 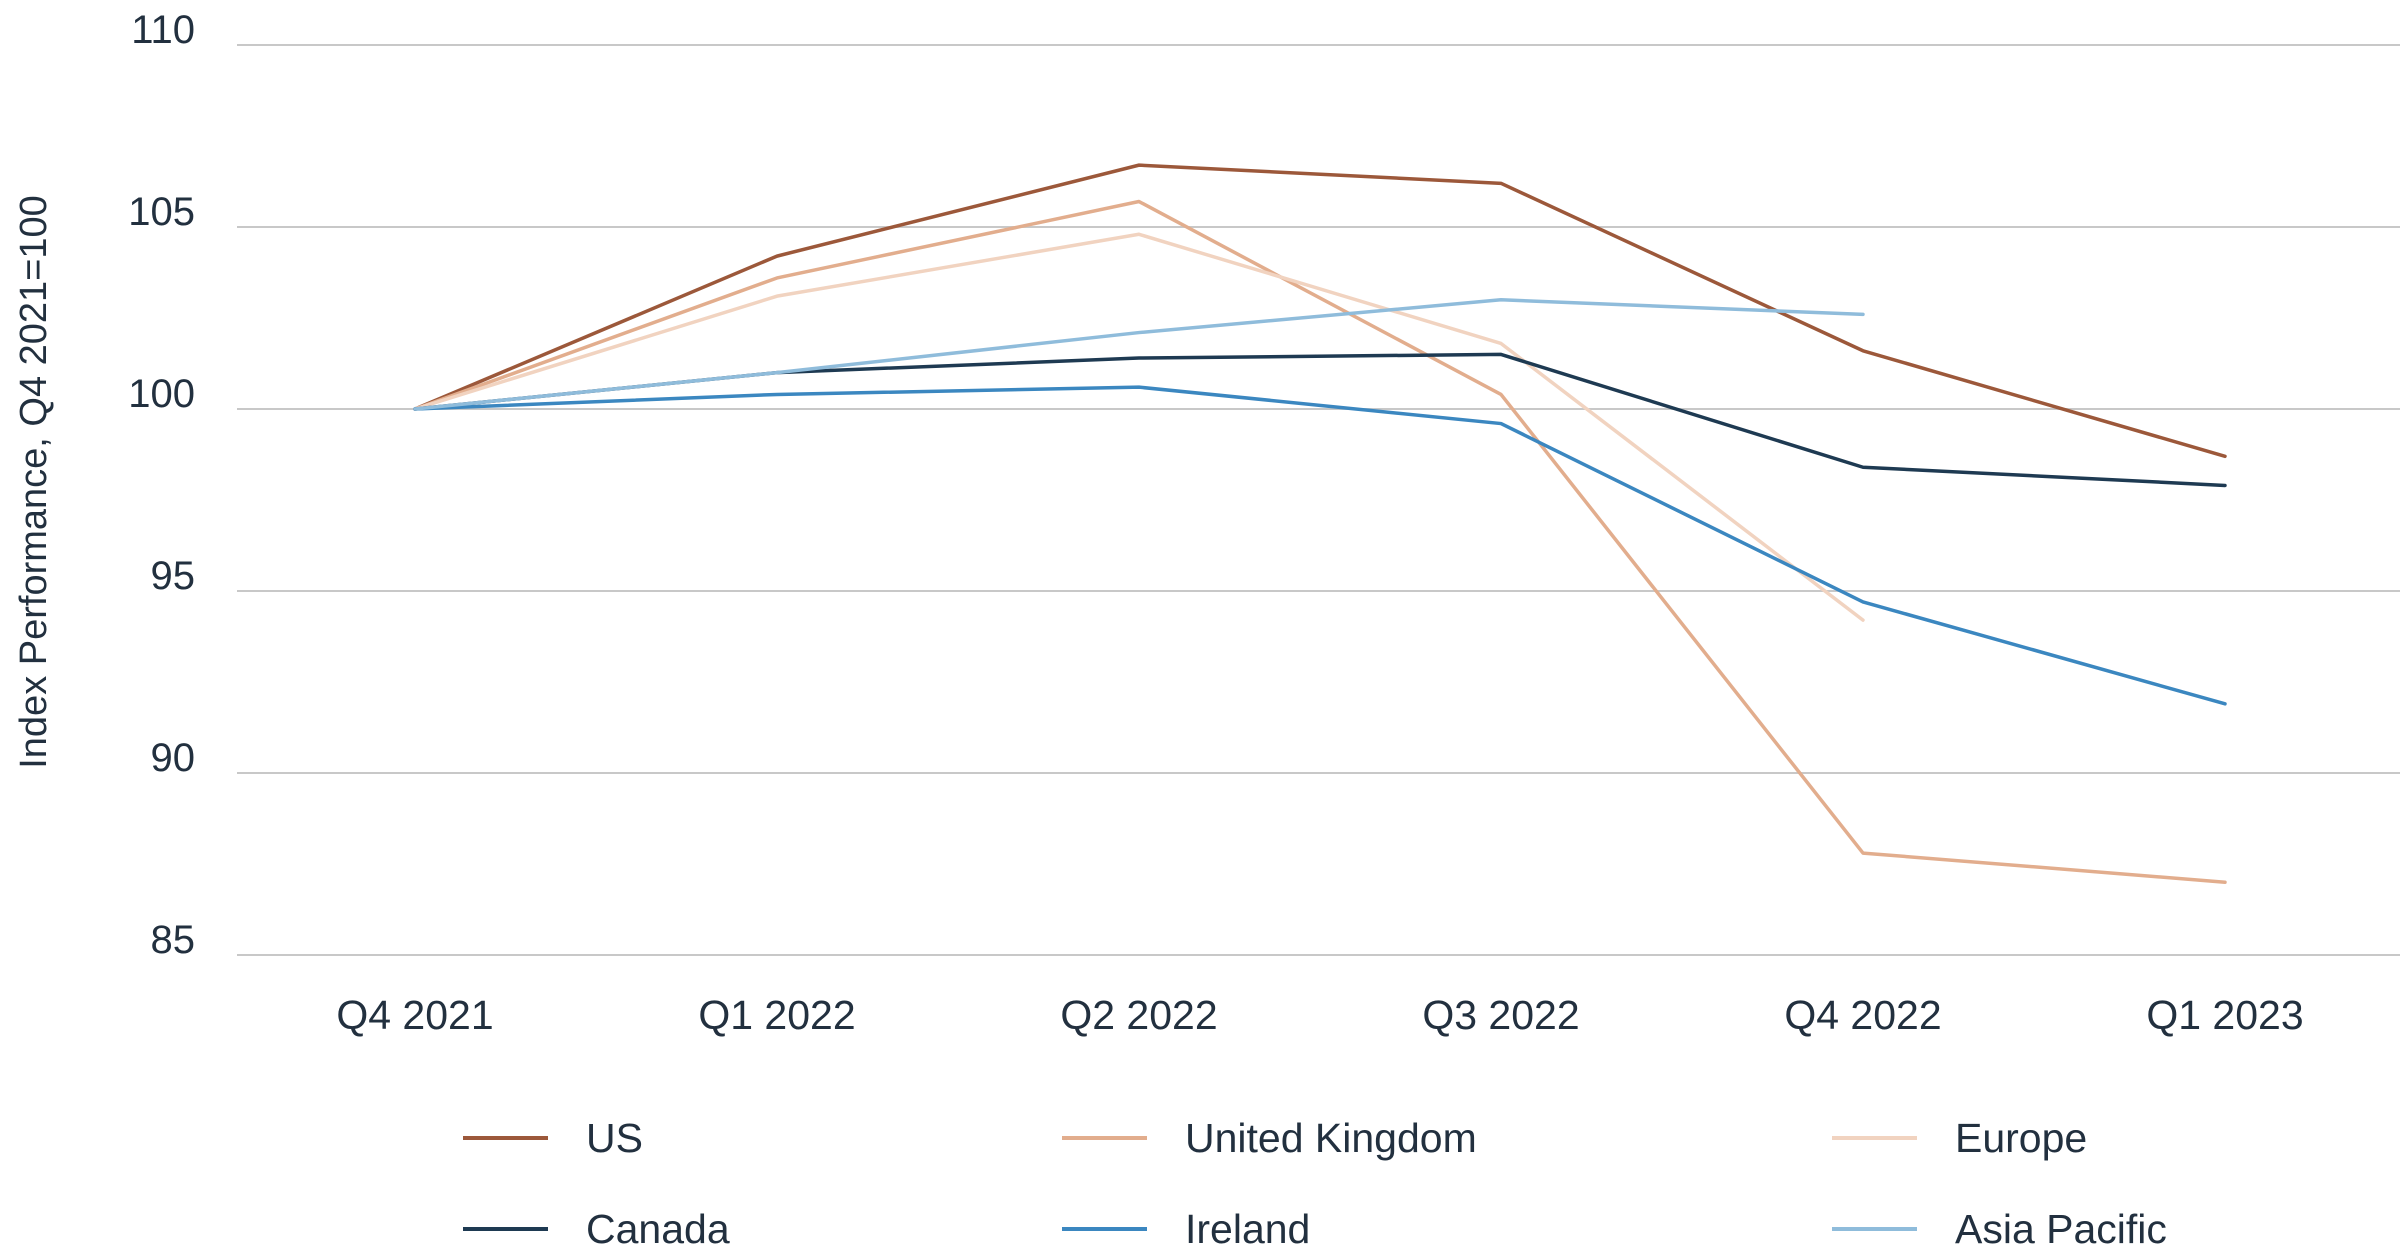 I want to click on legend-item: Ireland, so click(x=1186, y=1229).